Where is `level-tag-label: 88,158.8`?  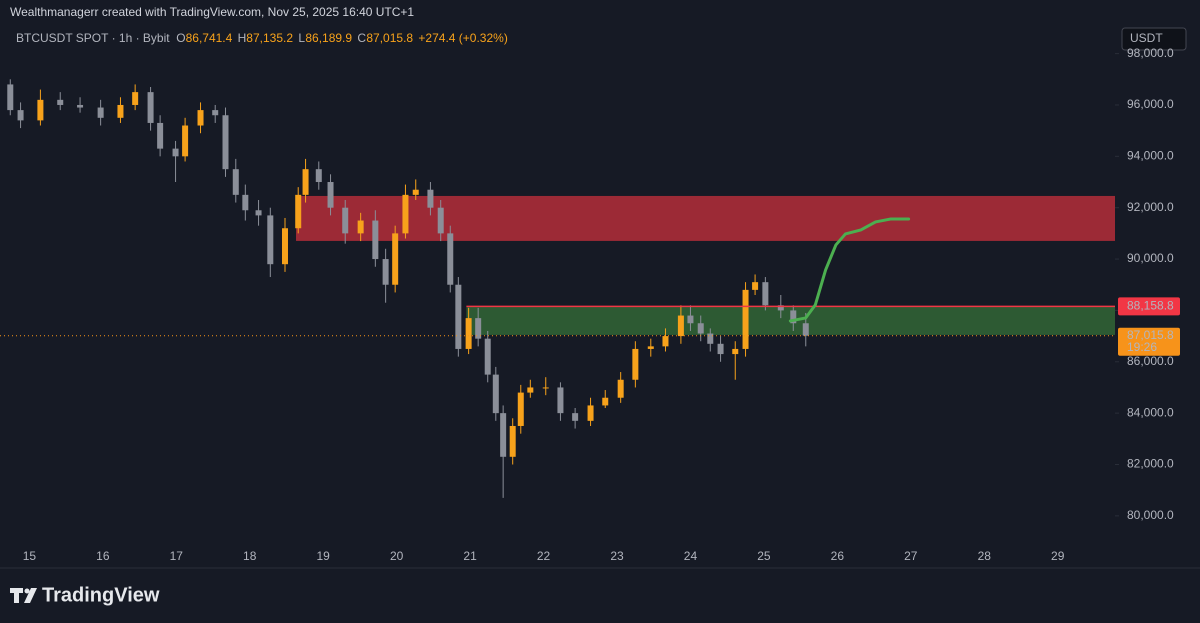
level-tag-label: 88,158.8 is located at coordinates (1150, 306).